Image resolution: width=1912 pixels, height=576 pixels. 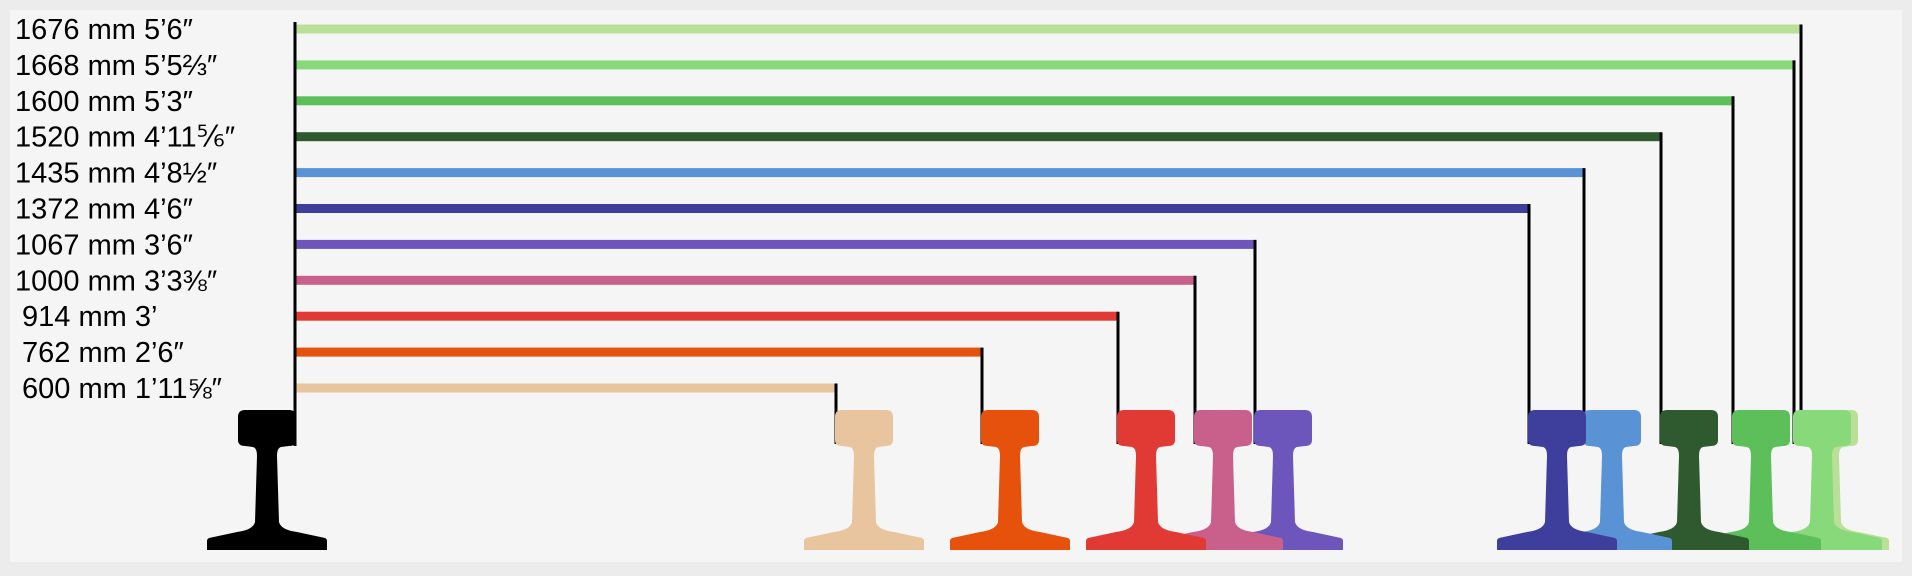 I want to click on reference-rail-profile, so click(x=267, y=480).